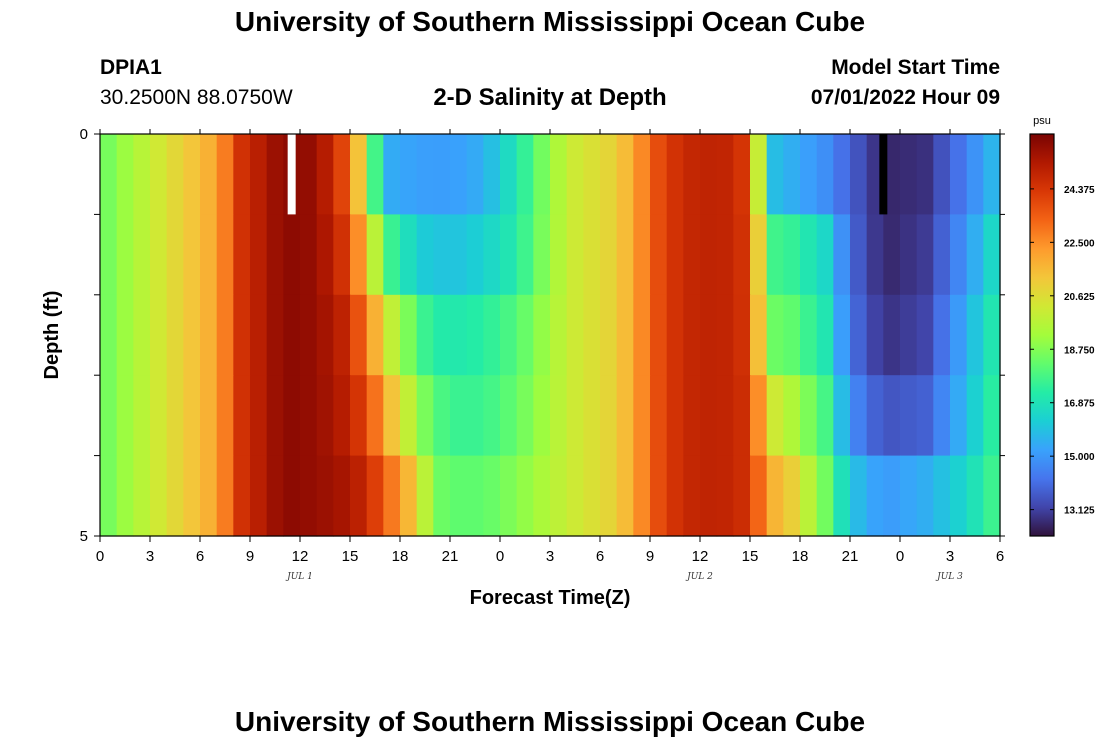 This screenshot has width=1100, height=750. What do you see at coordinates (550, 97) in the screenshot?
I see `chart-subtitle: 2-D Salinity at Depth` at bounding box center [550, 97].